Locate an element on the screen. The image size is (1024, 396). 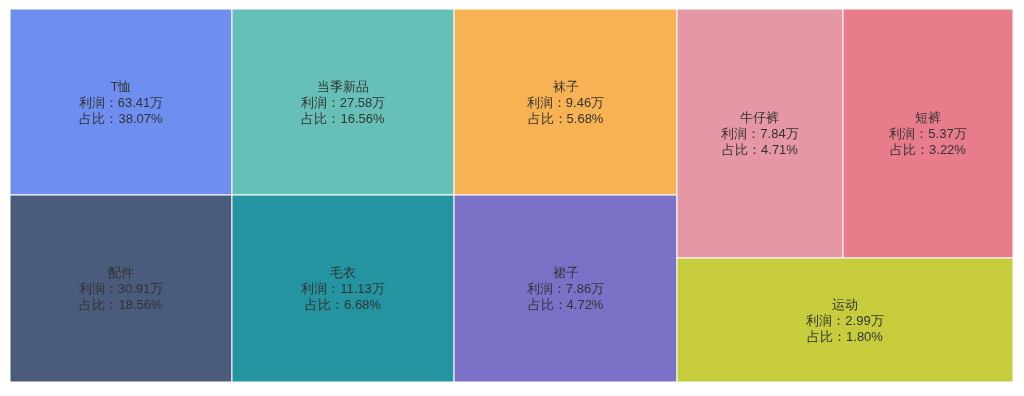
category-label: 袜子 is located at coordinates (565, 86).